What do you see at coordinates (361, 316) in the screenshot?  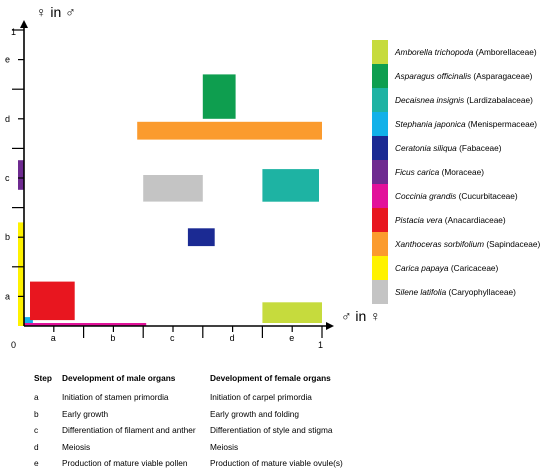 I see `x-axis-label: ♂ in ♀` at bounding box center [361, 316].